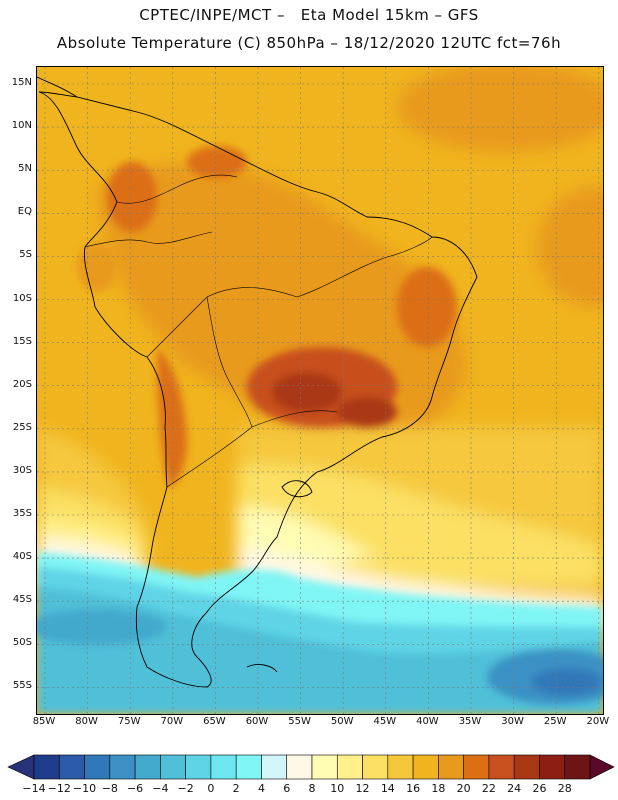 The image size is (618, 800). Describe the element at coordinates (362, 788) in the screenshot. I see `colorbar-label: 12` at that location.